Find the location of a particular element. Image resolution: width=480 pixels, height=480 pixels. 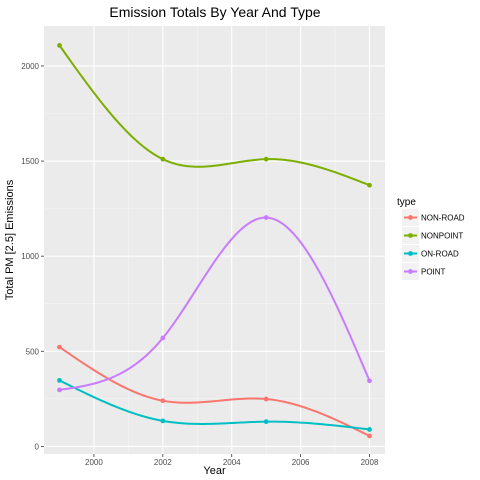

legend-label: ON-ROAD is located at coordinates (440, 254).